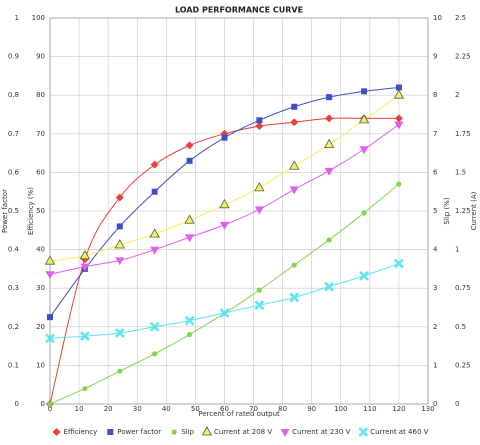 This screenshot has width=480, height=445. I want to click on y-axis-title: Slip (%), so click(447, 210).